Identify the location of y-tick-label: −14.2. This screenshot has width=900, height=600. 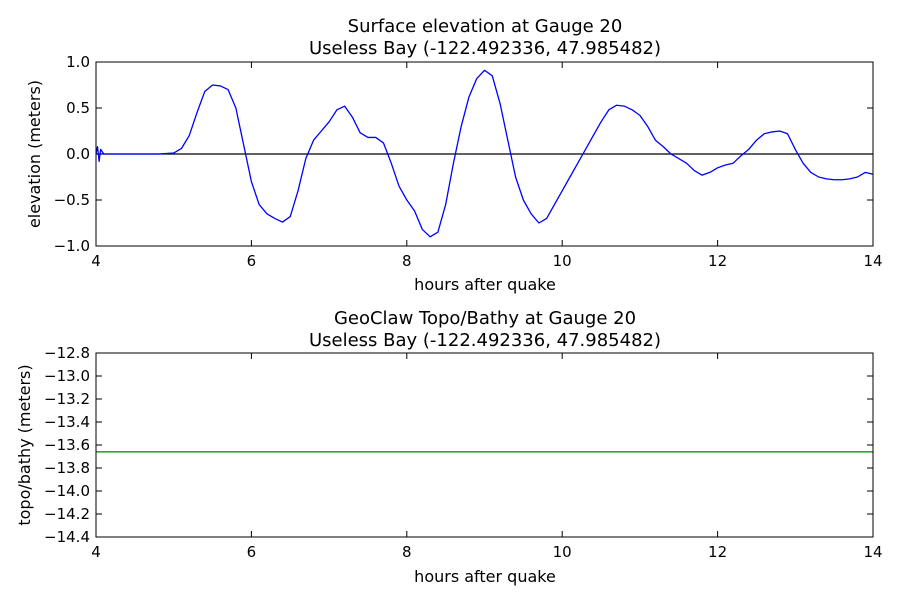
(67, 514).